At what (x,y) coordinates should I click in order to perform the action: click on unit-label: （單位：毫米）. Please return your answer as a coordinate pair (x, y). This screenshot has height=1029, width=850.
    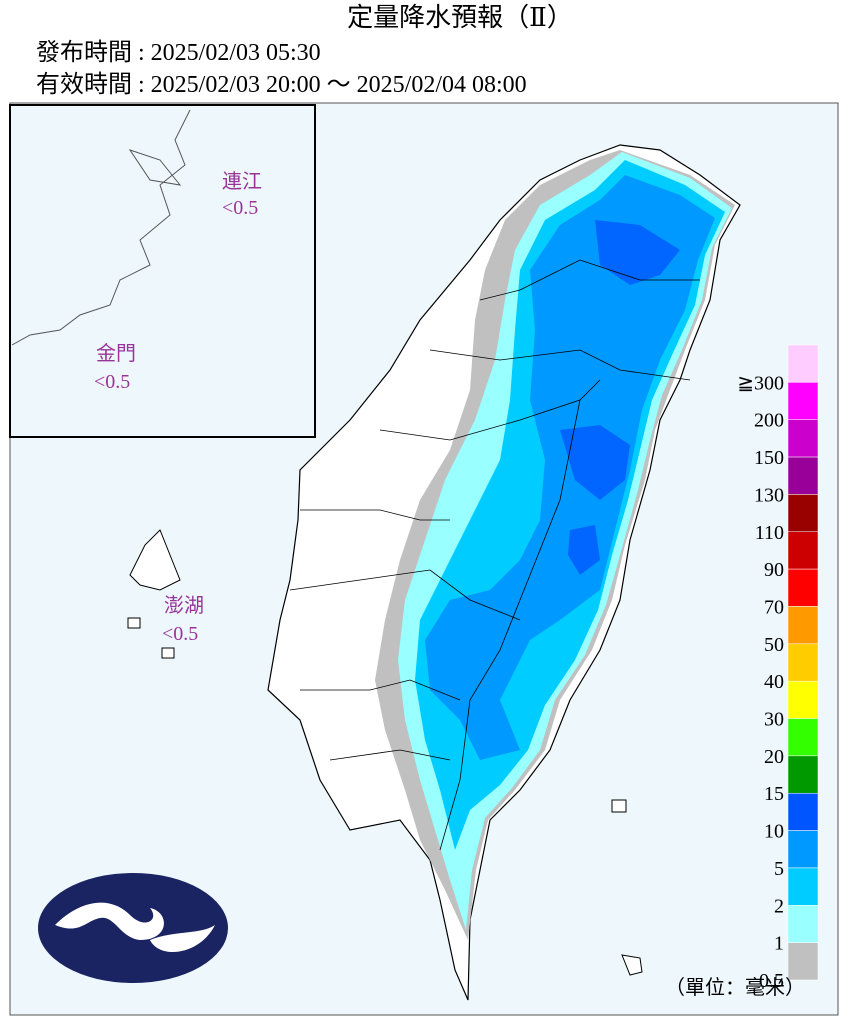
    Looking at the image, I should click on (735, 987).